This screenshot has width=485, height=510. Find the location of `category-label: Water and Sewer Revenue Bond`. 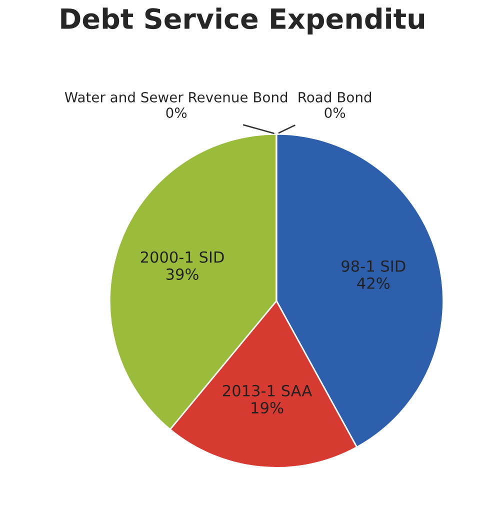

category-label: Water and Sewer Revenue Bond is located at coordinates (176, 97).